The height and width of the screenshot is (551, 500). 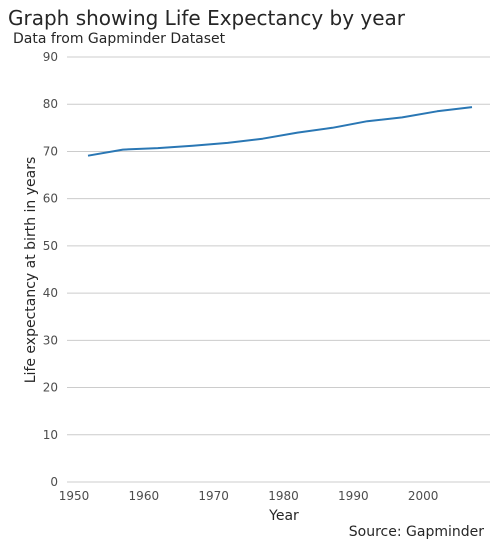 What do you see at coordinates (50, 340) in the screenshot?
I see `y-tick-label: 30` at bounding box center [50, 340].